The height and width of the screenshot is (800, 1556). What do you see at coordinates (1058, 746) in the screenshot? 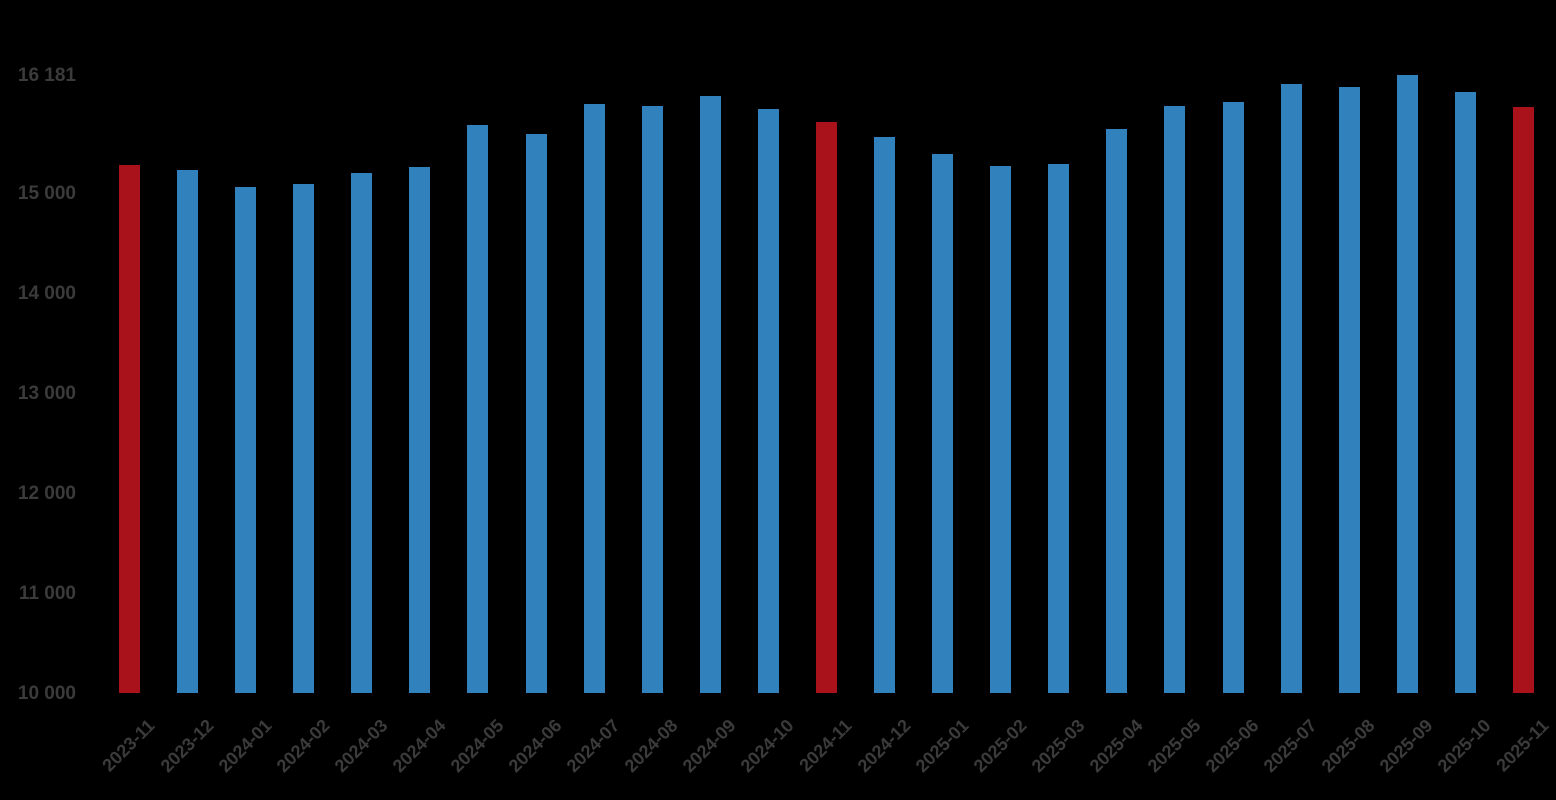
I see `x-axis-tick-label: 2025-03` at bounding box center [1058, 746].